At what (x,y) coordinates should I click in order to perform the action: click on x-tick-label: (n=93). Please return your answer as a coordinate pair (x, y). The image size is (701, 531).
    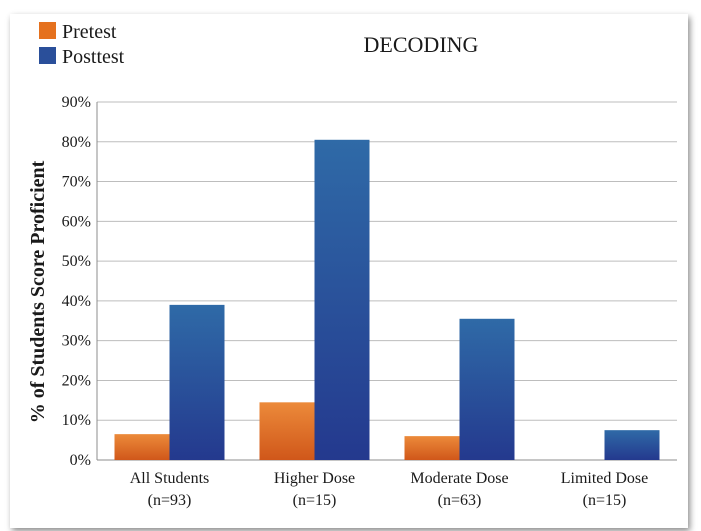
    Looking at the image, I should click on (170, 500).